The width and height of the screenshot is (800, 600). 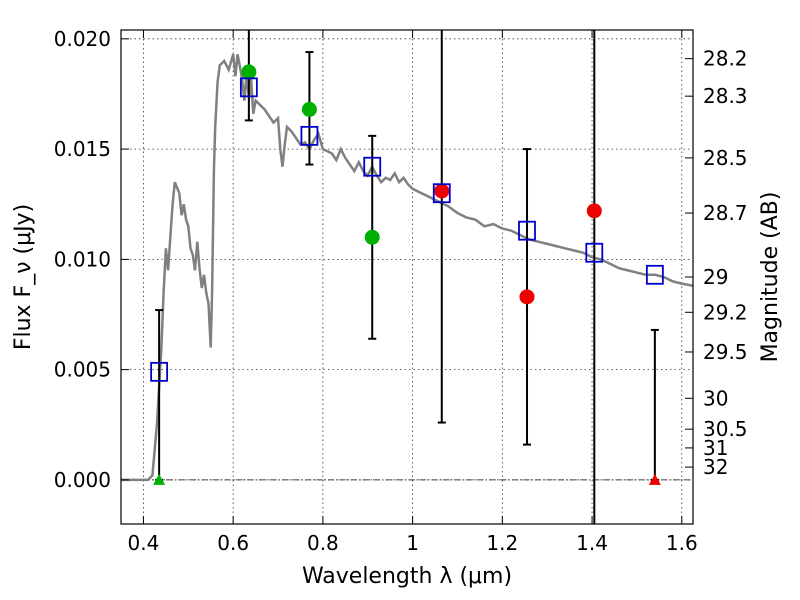 What do you see at coordinates (144, 543) in the screenshot?
I see `x-tick-label: 0.4` at bounding box center [144, 543].